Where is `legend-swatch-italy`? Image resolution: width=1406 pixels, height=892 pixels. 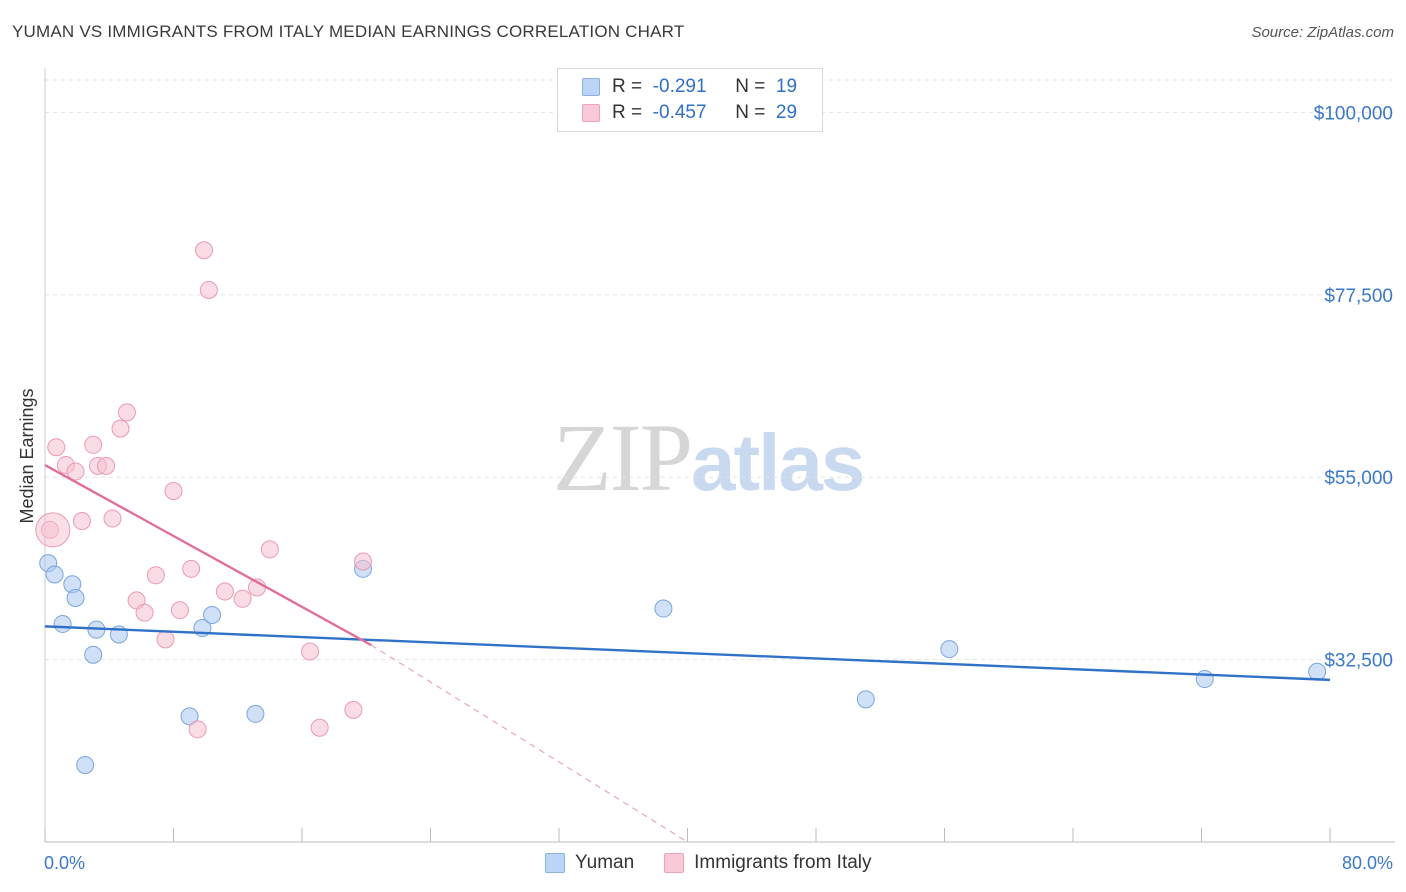
legend-swatch-italy is located at coordinates (591, 113).